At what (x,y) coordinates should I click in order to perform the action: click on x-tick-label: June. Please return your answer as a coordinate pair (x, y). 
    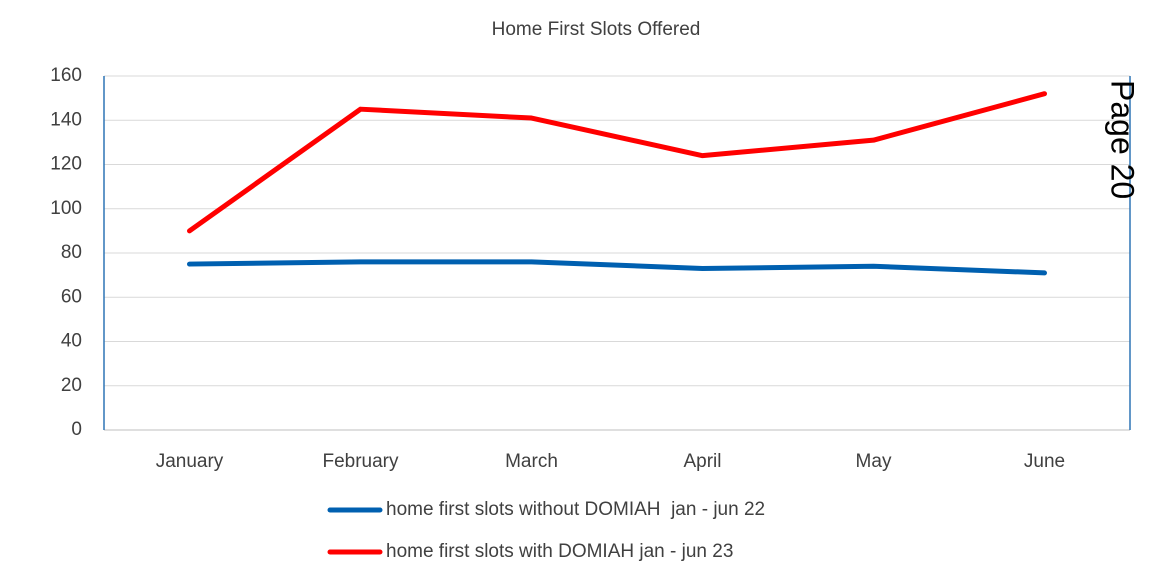
    Looking at the image, I should click on (1044, 461).